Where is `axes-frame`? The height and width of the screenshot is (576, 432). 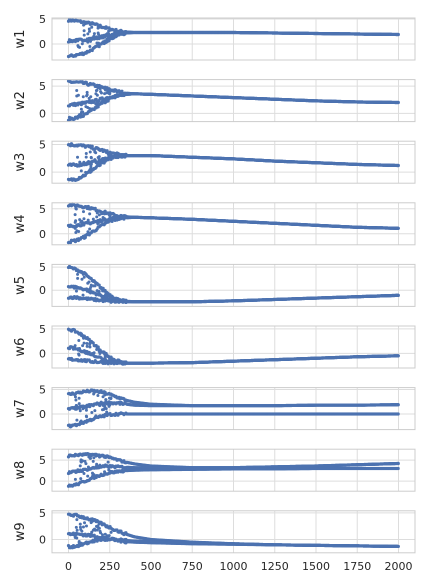
axes-frame is located at coordinates (233, 39).